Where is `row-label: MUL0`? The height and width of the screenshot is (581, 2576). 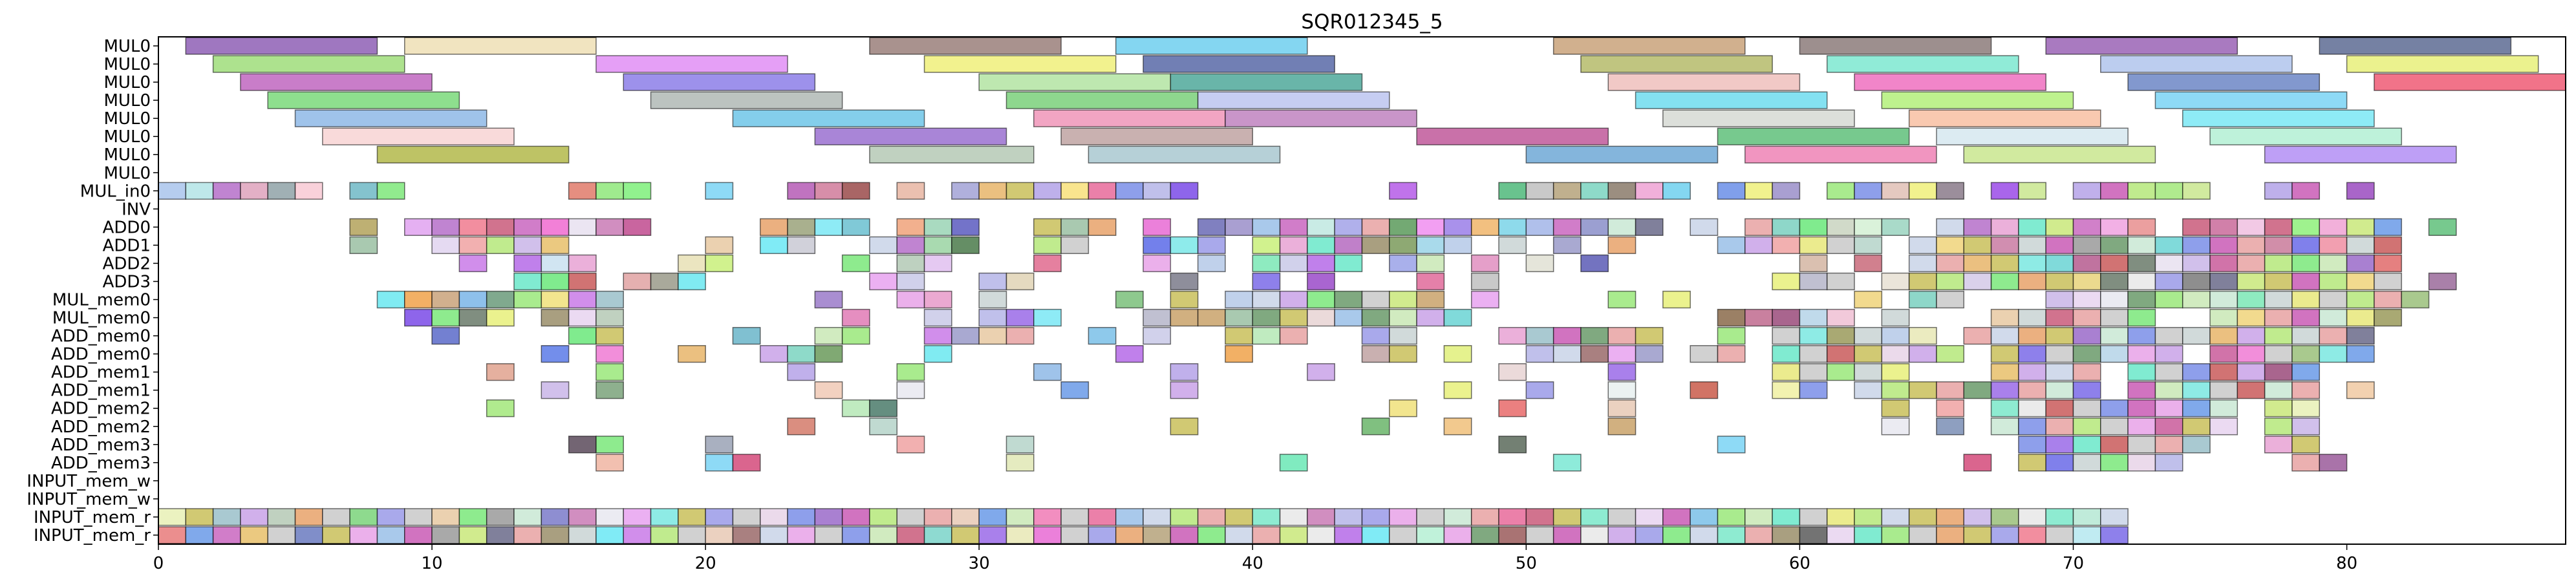 row-label: MUL0 is located at coordinates (128, 46).